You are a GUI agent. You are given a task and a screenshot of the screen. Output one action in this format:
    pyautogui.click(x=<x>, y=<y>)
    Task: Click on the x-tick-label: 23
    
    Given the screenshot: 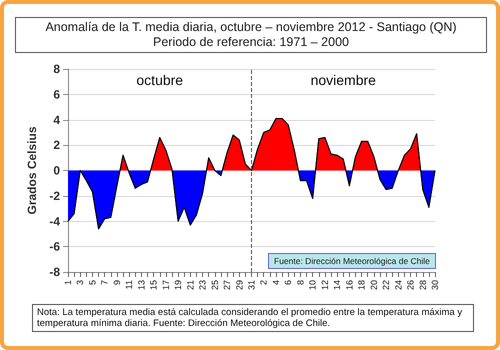 What is the action you would take?
    pyautogui.click(x=203, y=285)
    